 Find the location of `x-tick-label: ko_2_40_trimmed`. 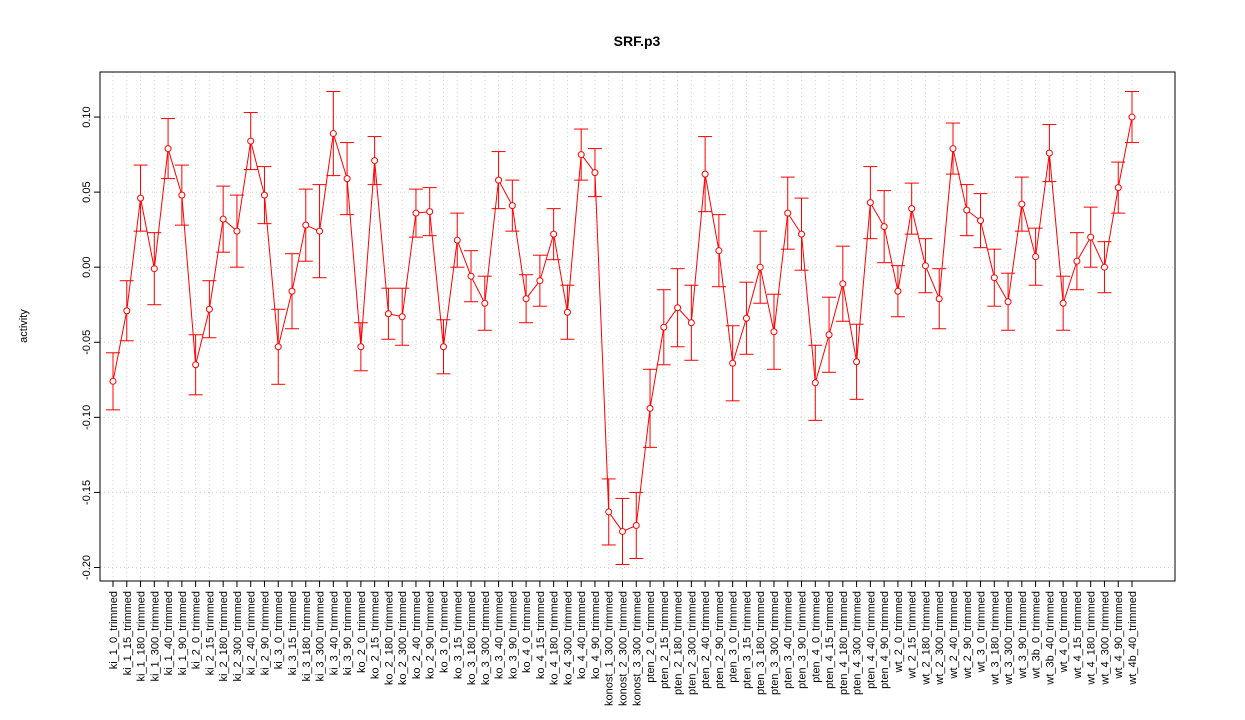

x-tick-label: ko_2_40_trimmed is located at coordinates (417, 635).